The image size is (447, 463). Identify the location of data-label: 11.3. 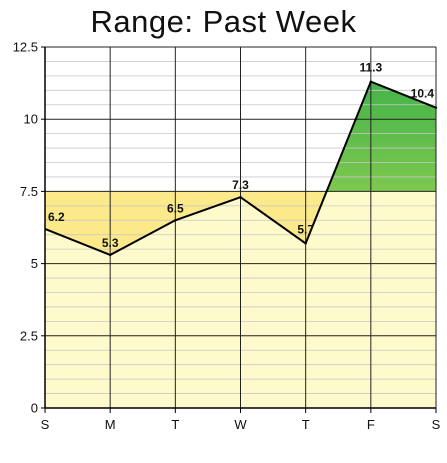
(370, 68).